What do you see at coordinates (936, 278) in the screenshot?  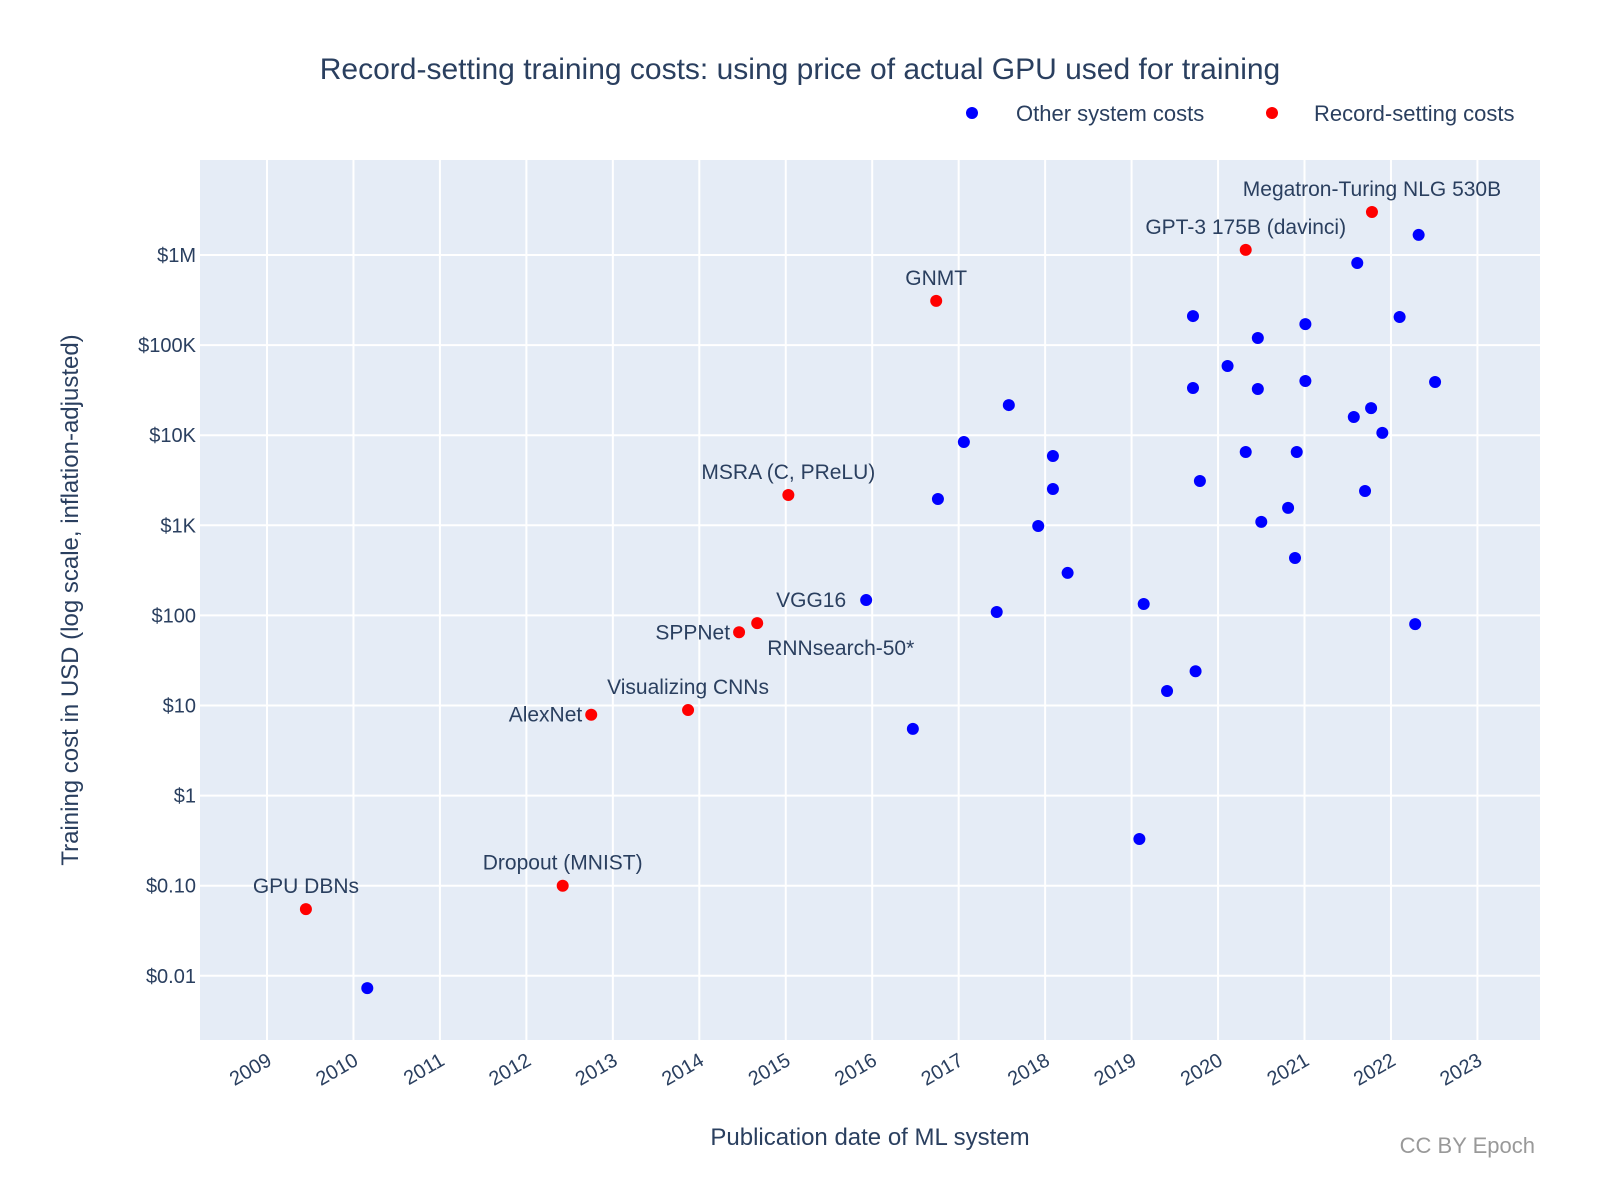 I see `point-annotation: GNMT` at bounding box center [936, 278].